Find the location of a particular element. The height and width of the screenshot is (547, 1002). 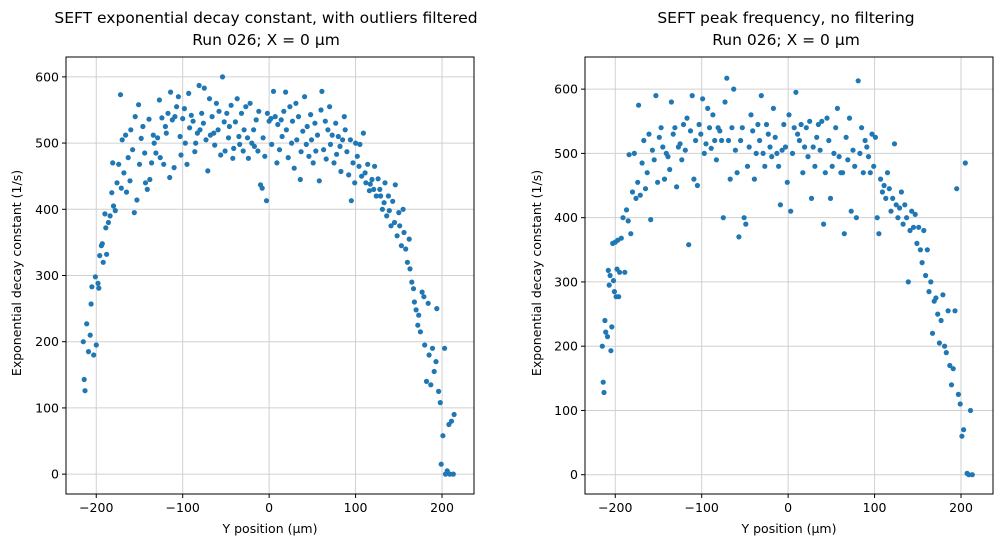

y-tick-label: 400 is located at coordinates (566, 217).